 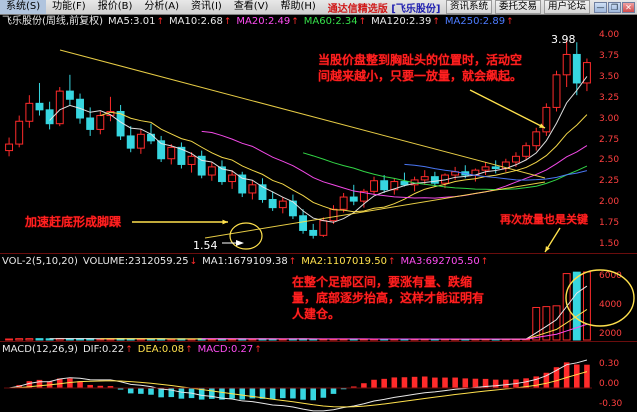 I want to click on volume-axis: 6000 4000 2000, so click(x=616, y=305).